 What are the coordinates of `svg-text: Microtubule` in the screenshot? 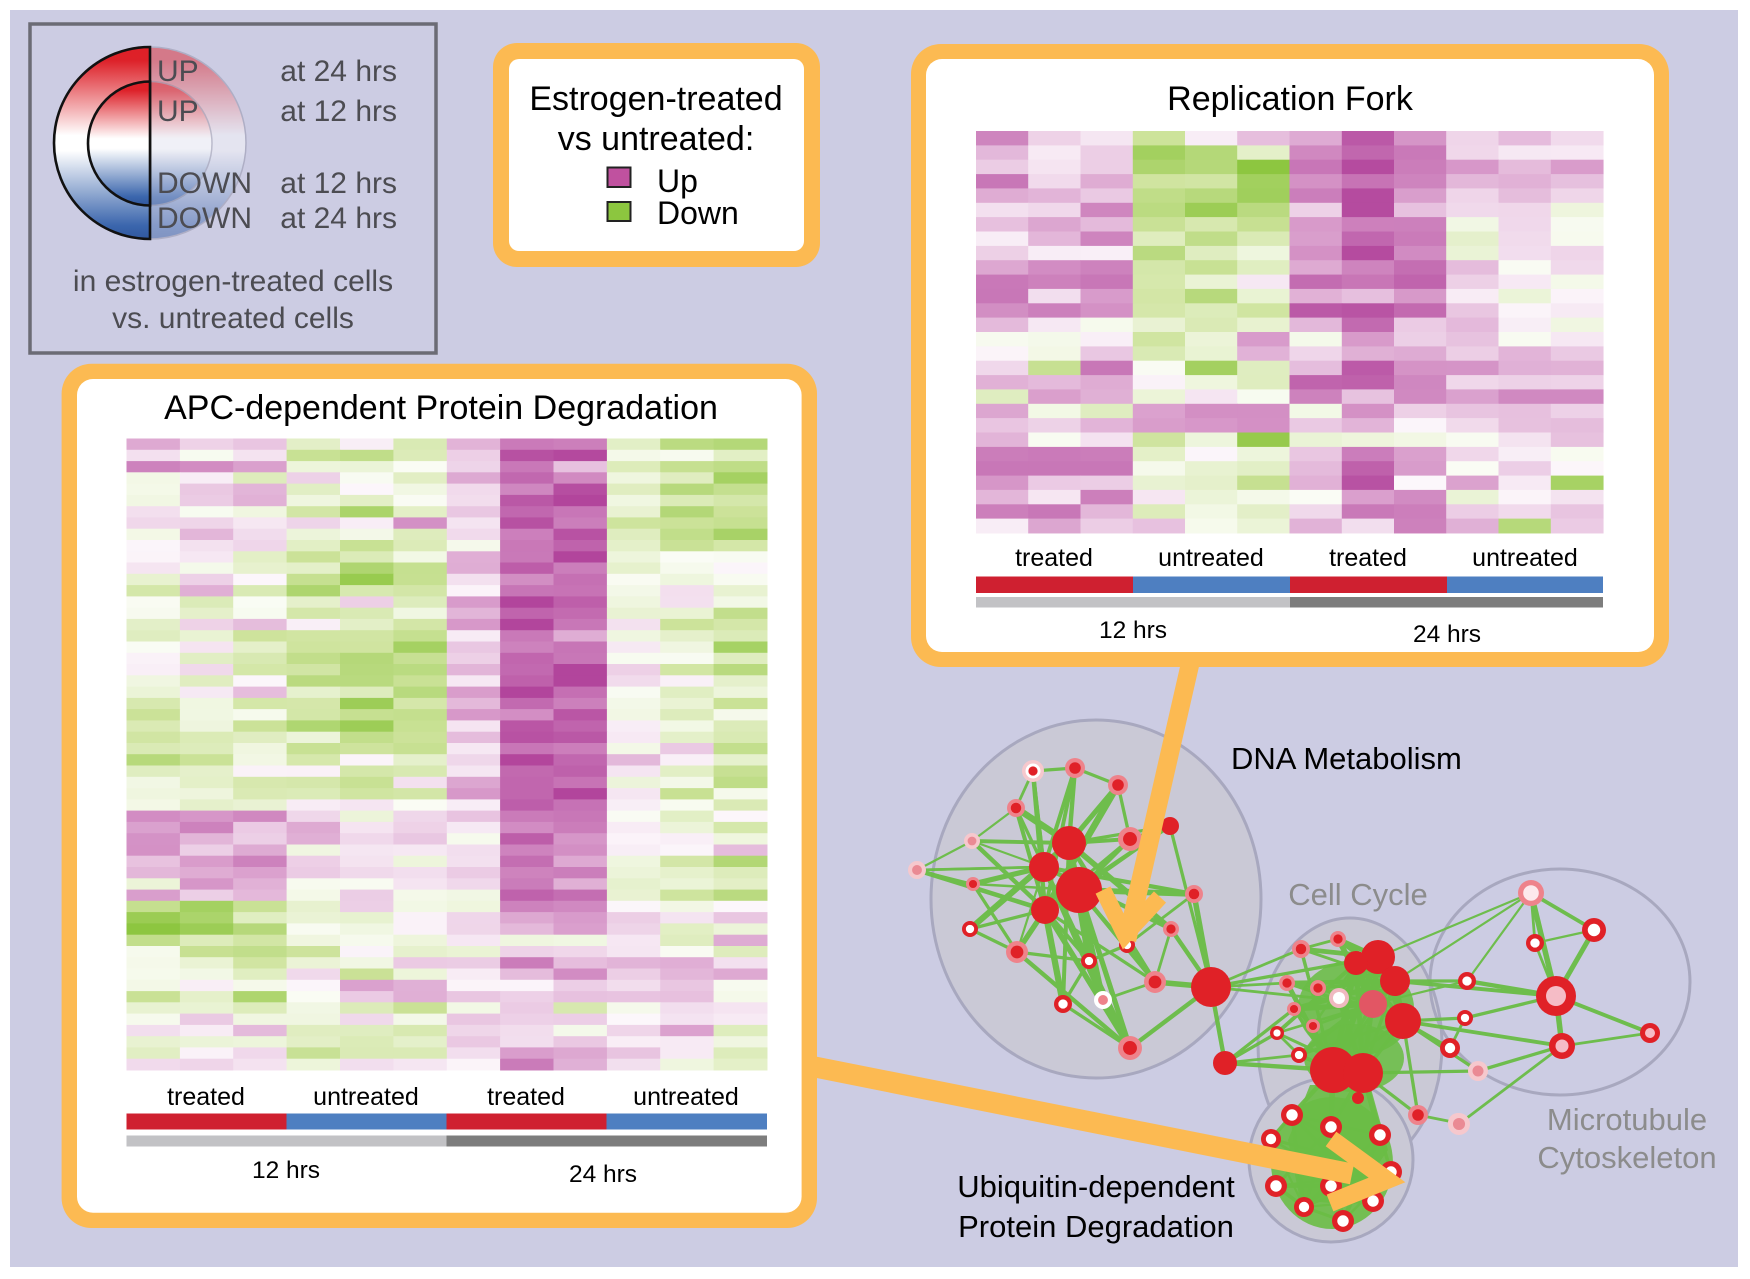 It's located at (1627, 1119).